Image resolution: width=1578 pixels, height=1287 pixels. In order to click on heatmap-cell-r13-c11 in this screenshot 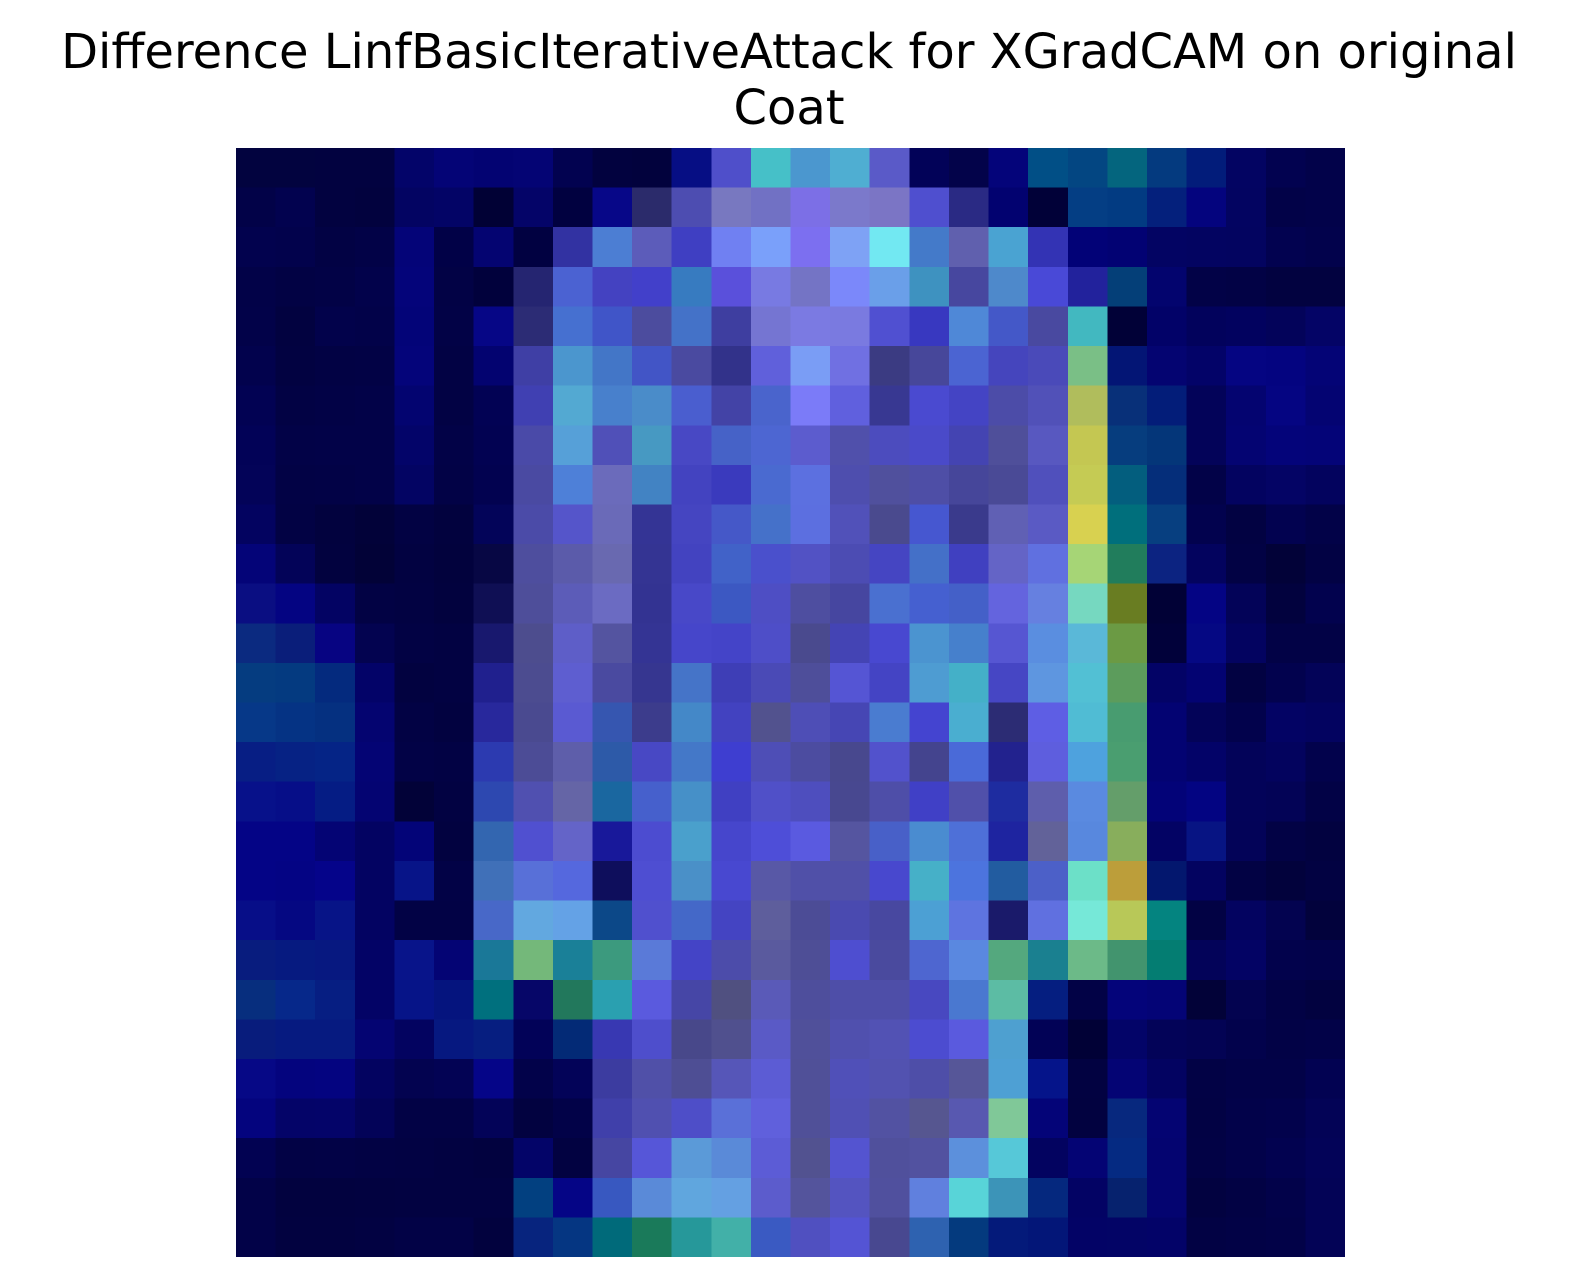, I will do `click(691, 683)`.